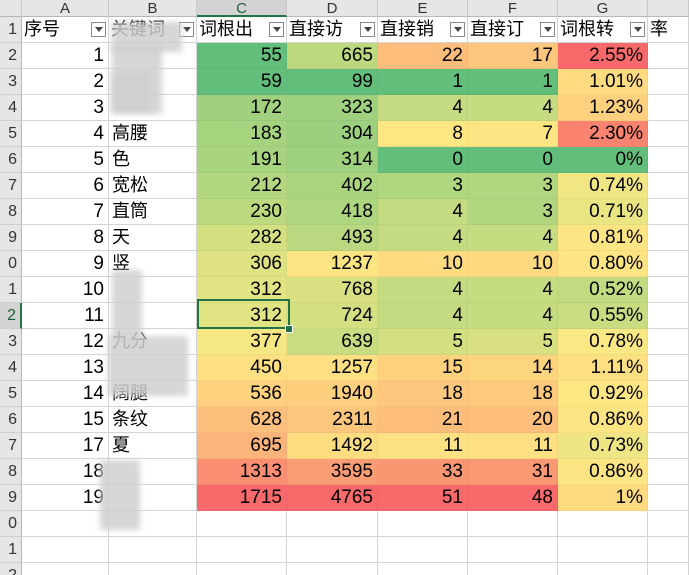  Describe the element at coordinates (65, 290) in the screenshot. I see `cell-seq: 10` at that location.